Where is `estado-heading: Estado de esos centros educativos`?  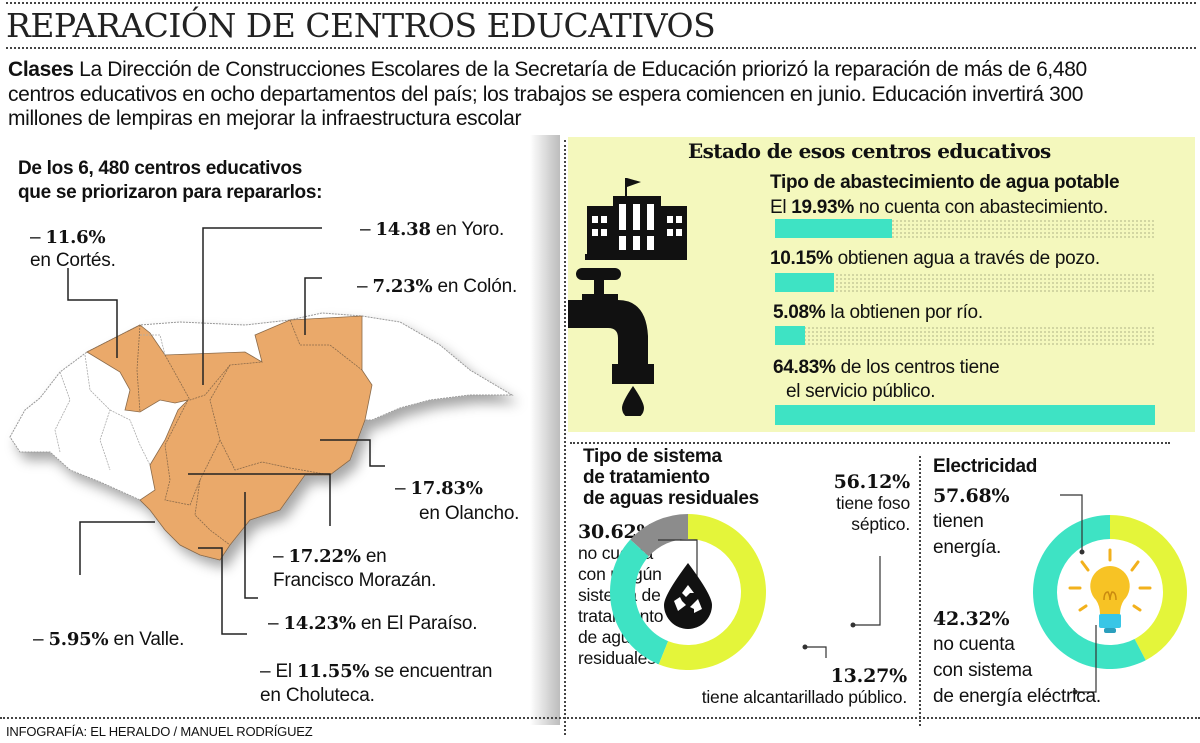 estado-heading: Estado de esos centros educativos is located at coordinates (869, 151).